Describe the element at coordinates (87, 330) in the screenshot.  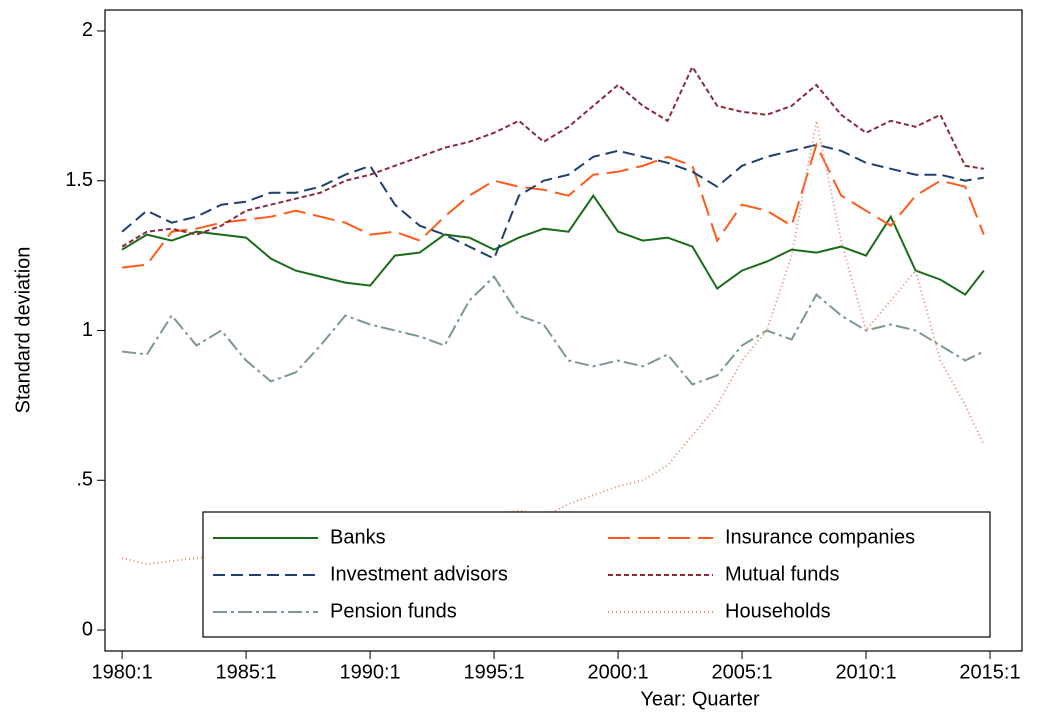
I see `y-tick-label: 1` at that location.